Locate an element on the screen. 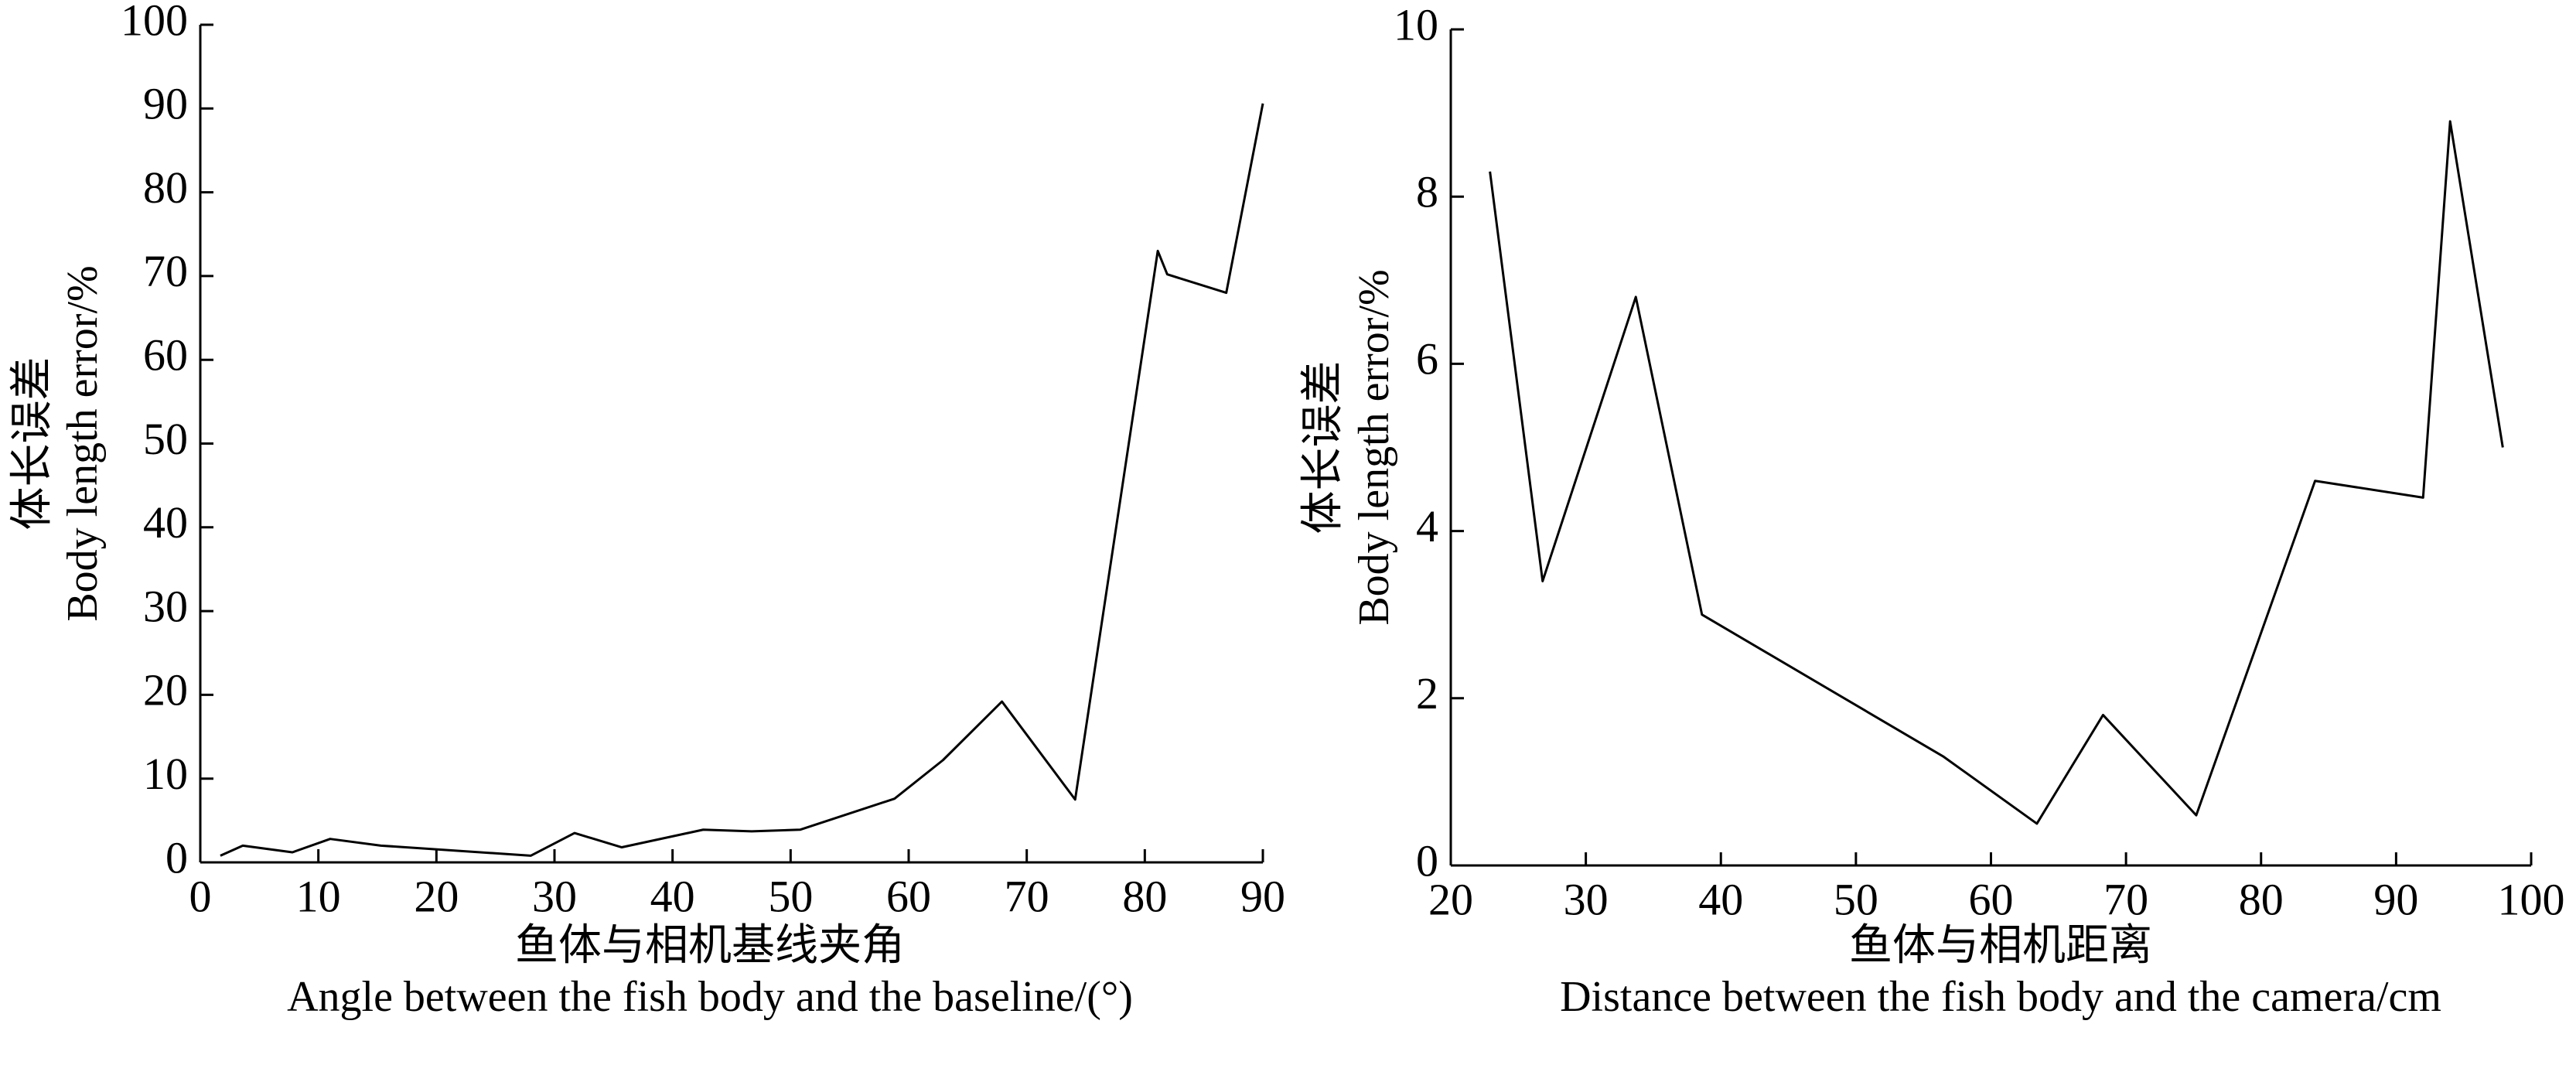 The image size is (2576, 1065). y-tick-label: 8 is located at coordinates (1427, 192).